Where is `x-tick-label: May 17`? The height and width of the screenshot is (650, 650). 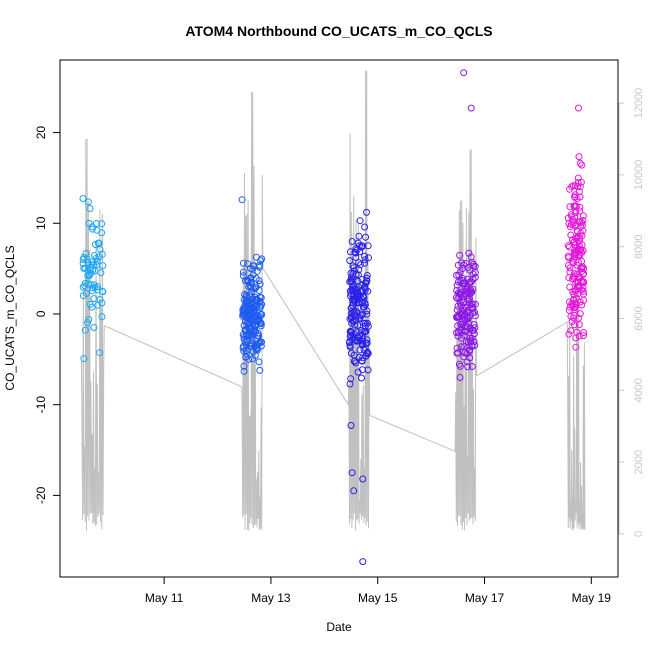
x-tick-label: May 17 is located at coordinates (485, 598).